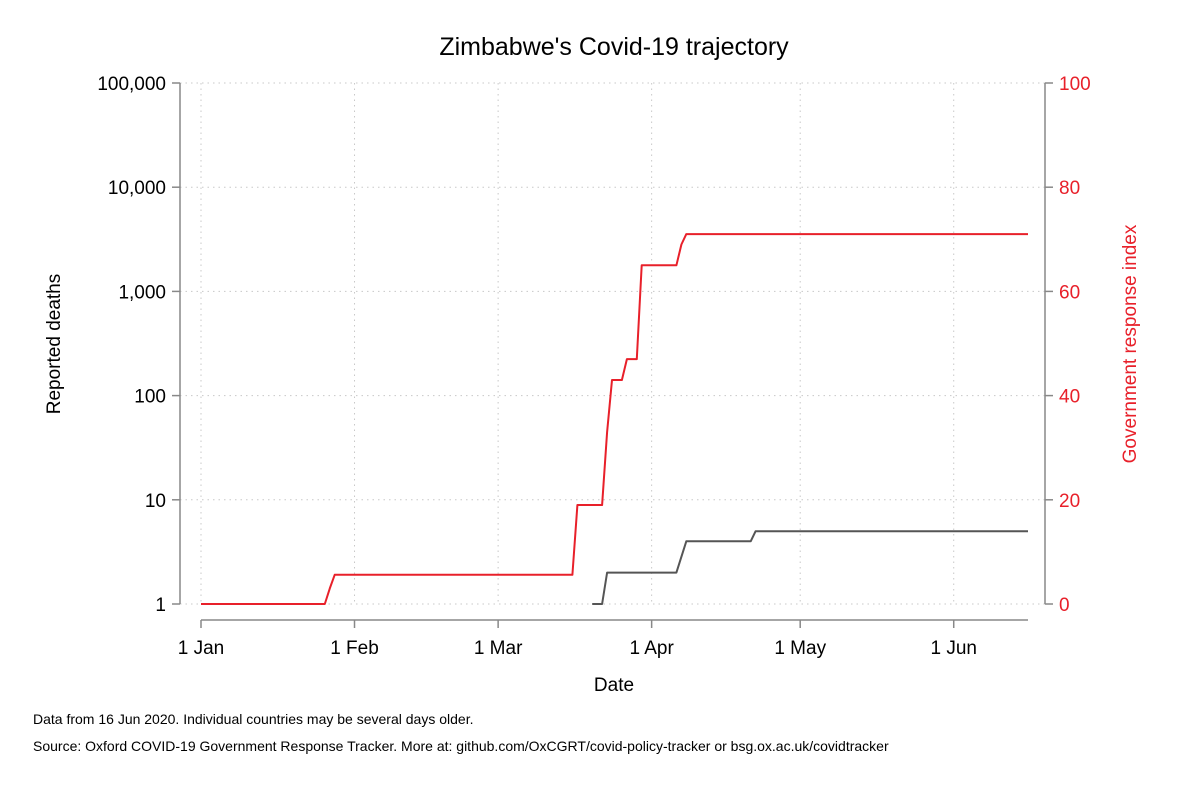  What do you see at coordinates (1130, 343) in the screenshot?
I see `right-axis-title: Government response index` at bounding box center [1130, 343].